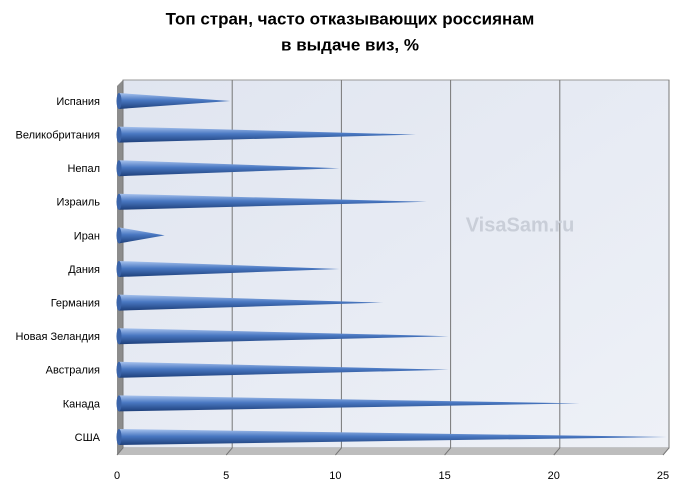 The height and width of the screenshot is (488, 700). I want to click on plot-floor, so click(393, 451).